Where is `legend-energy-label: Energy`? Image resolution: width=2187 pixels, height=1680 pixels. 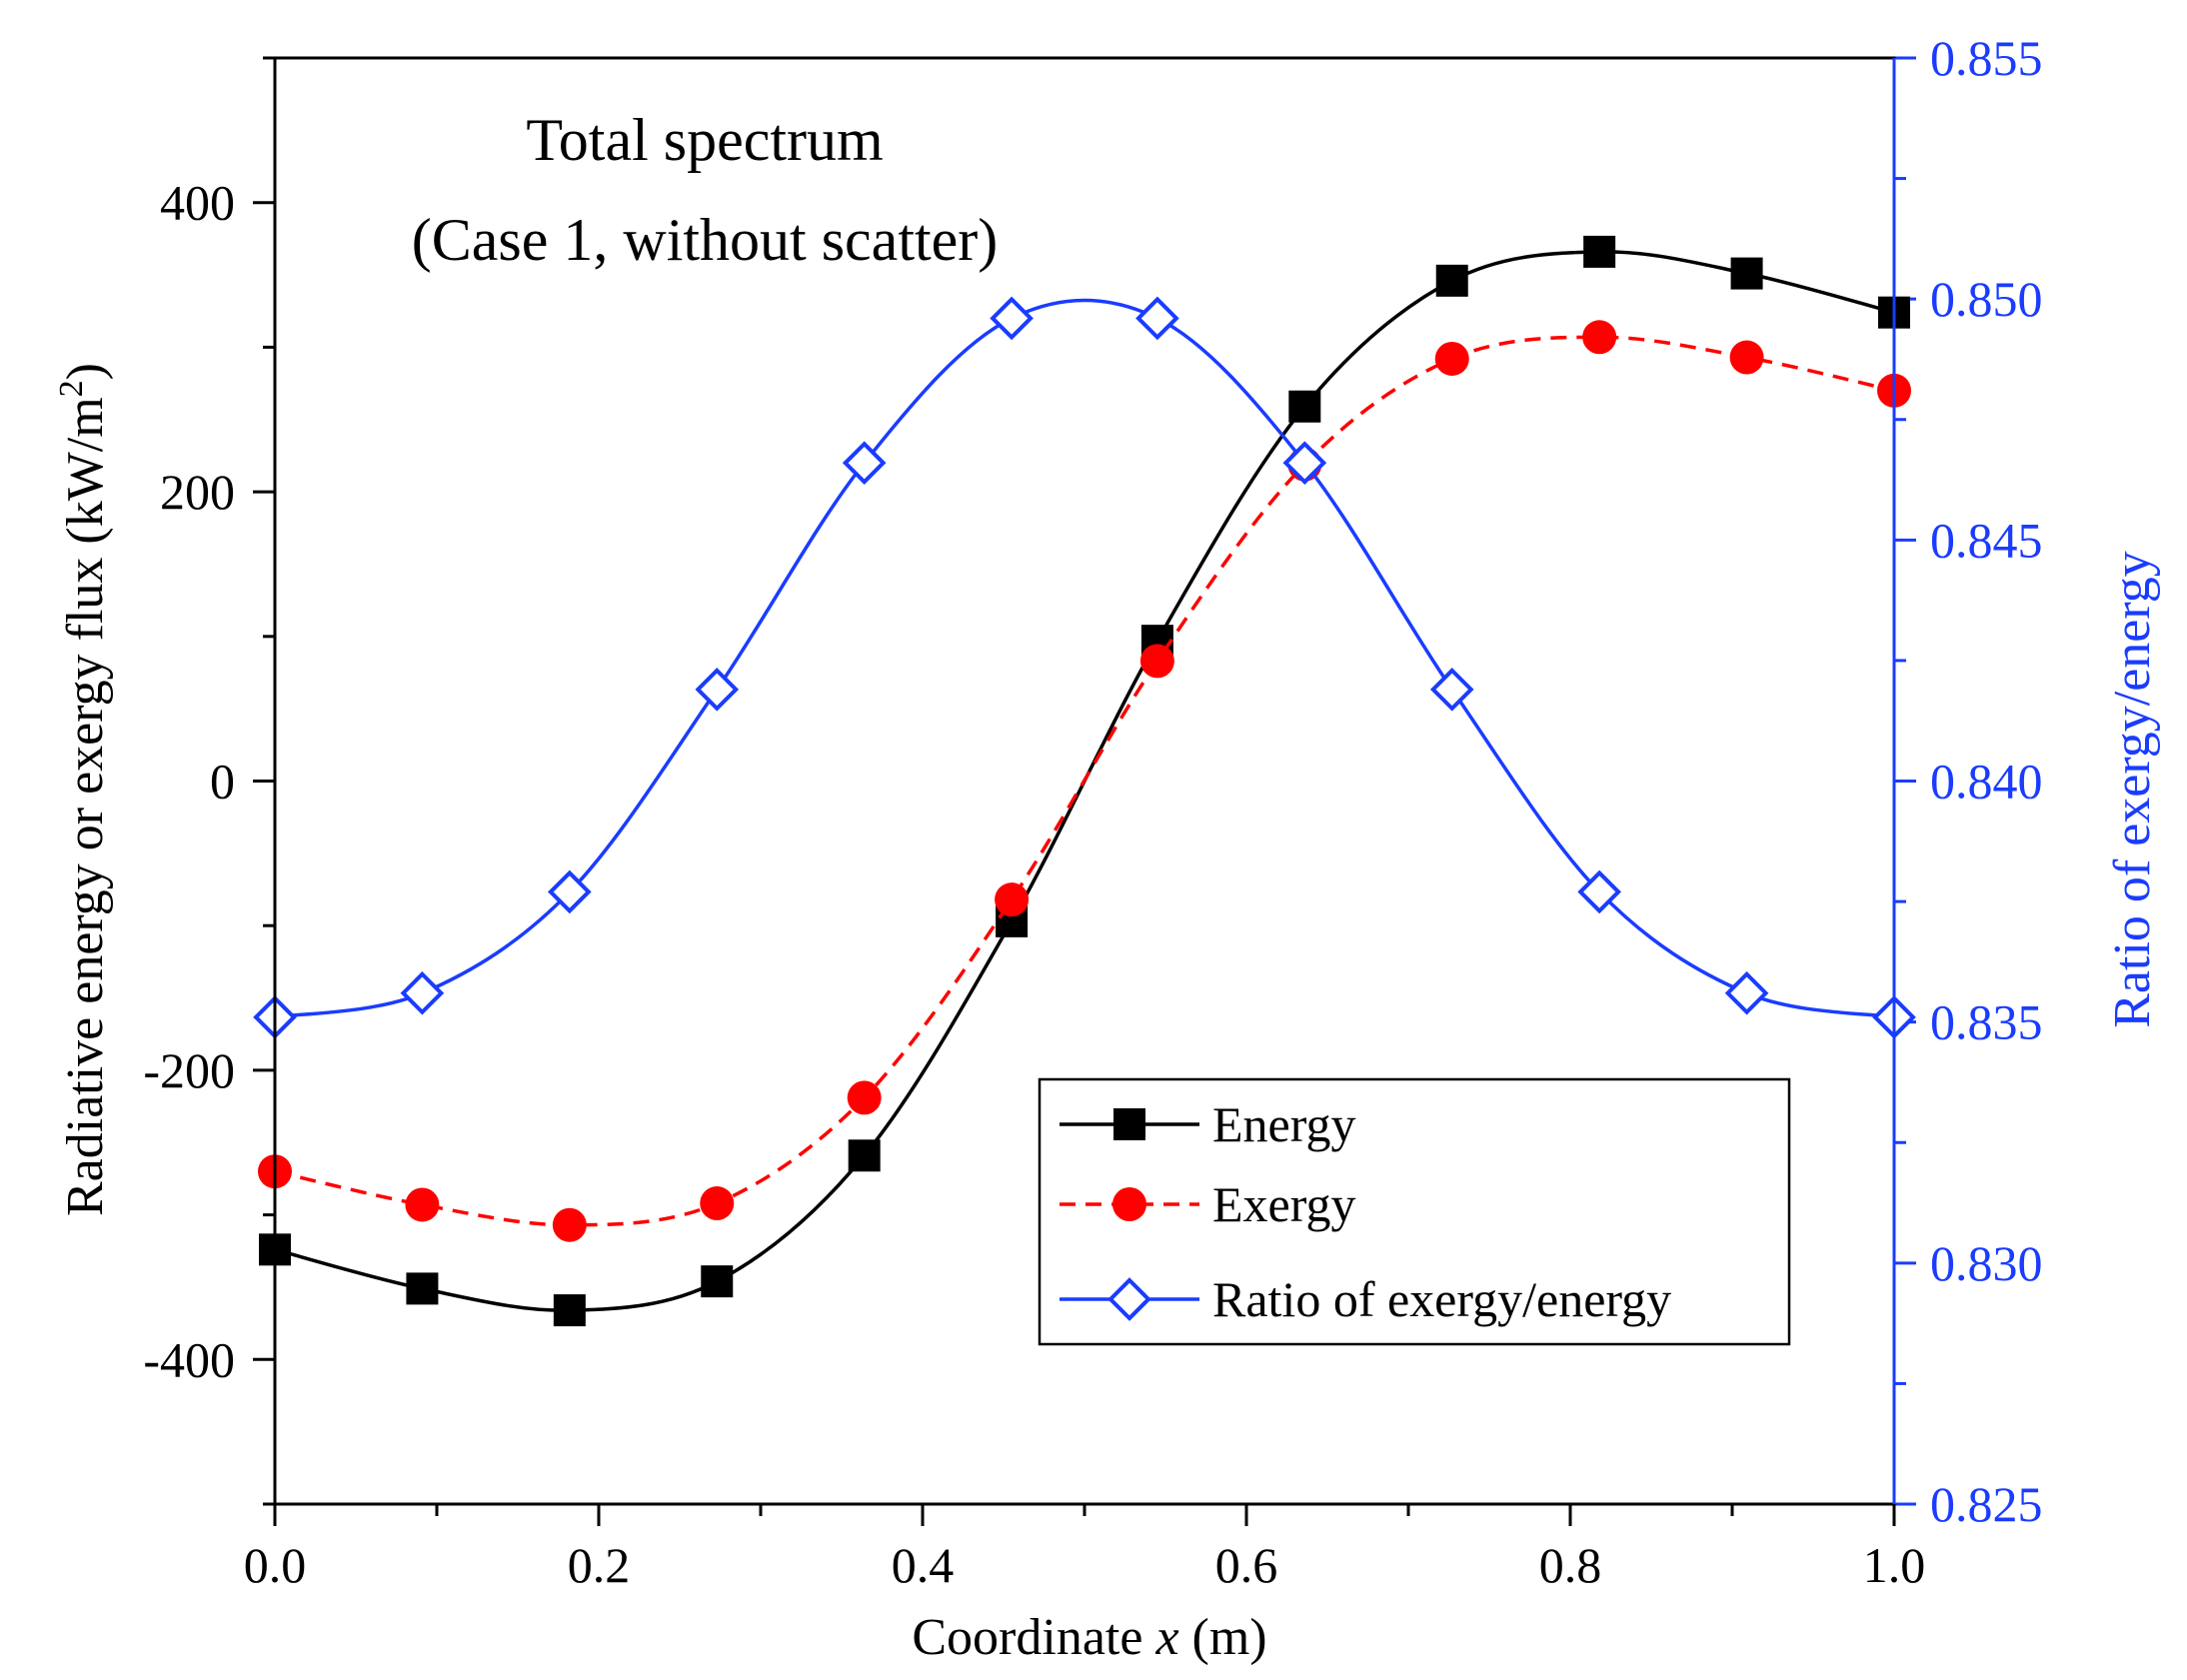
legend-energy-label: Energy is located at coordinates (1283, 1124).